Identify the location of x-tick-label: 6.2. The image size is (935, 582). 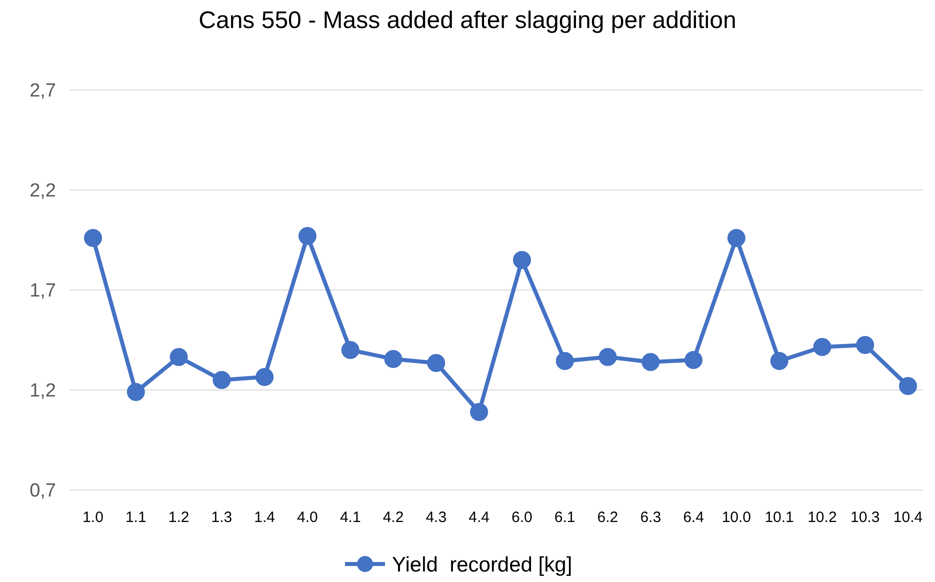
(607, 517).